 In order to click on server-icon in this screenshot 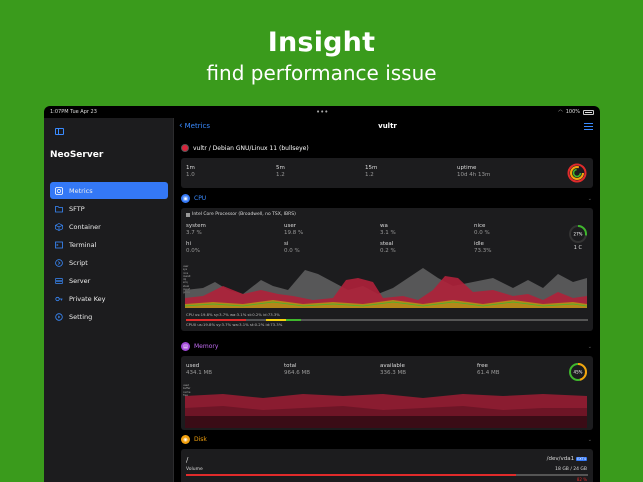, I will do `click(59, 281)`.